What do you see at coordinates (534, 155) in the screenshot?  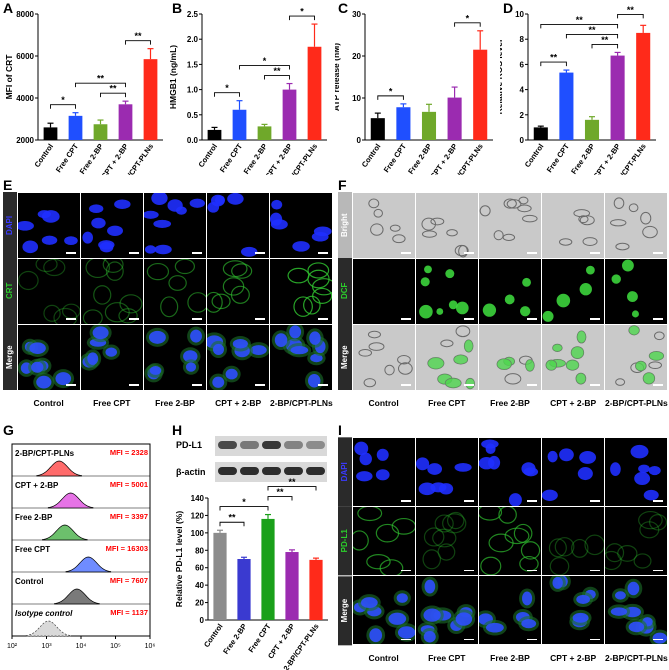 I see `x-tick-label: Control` at bounding box center [534, 155].